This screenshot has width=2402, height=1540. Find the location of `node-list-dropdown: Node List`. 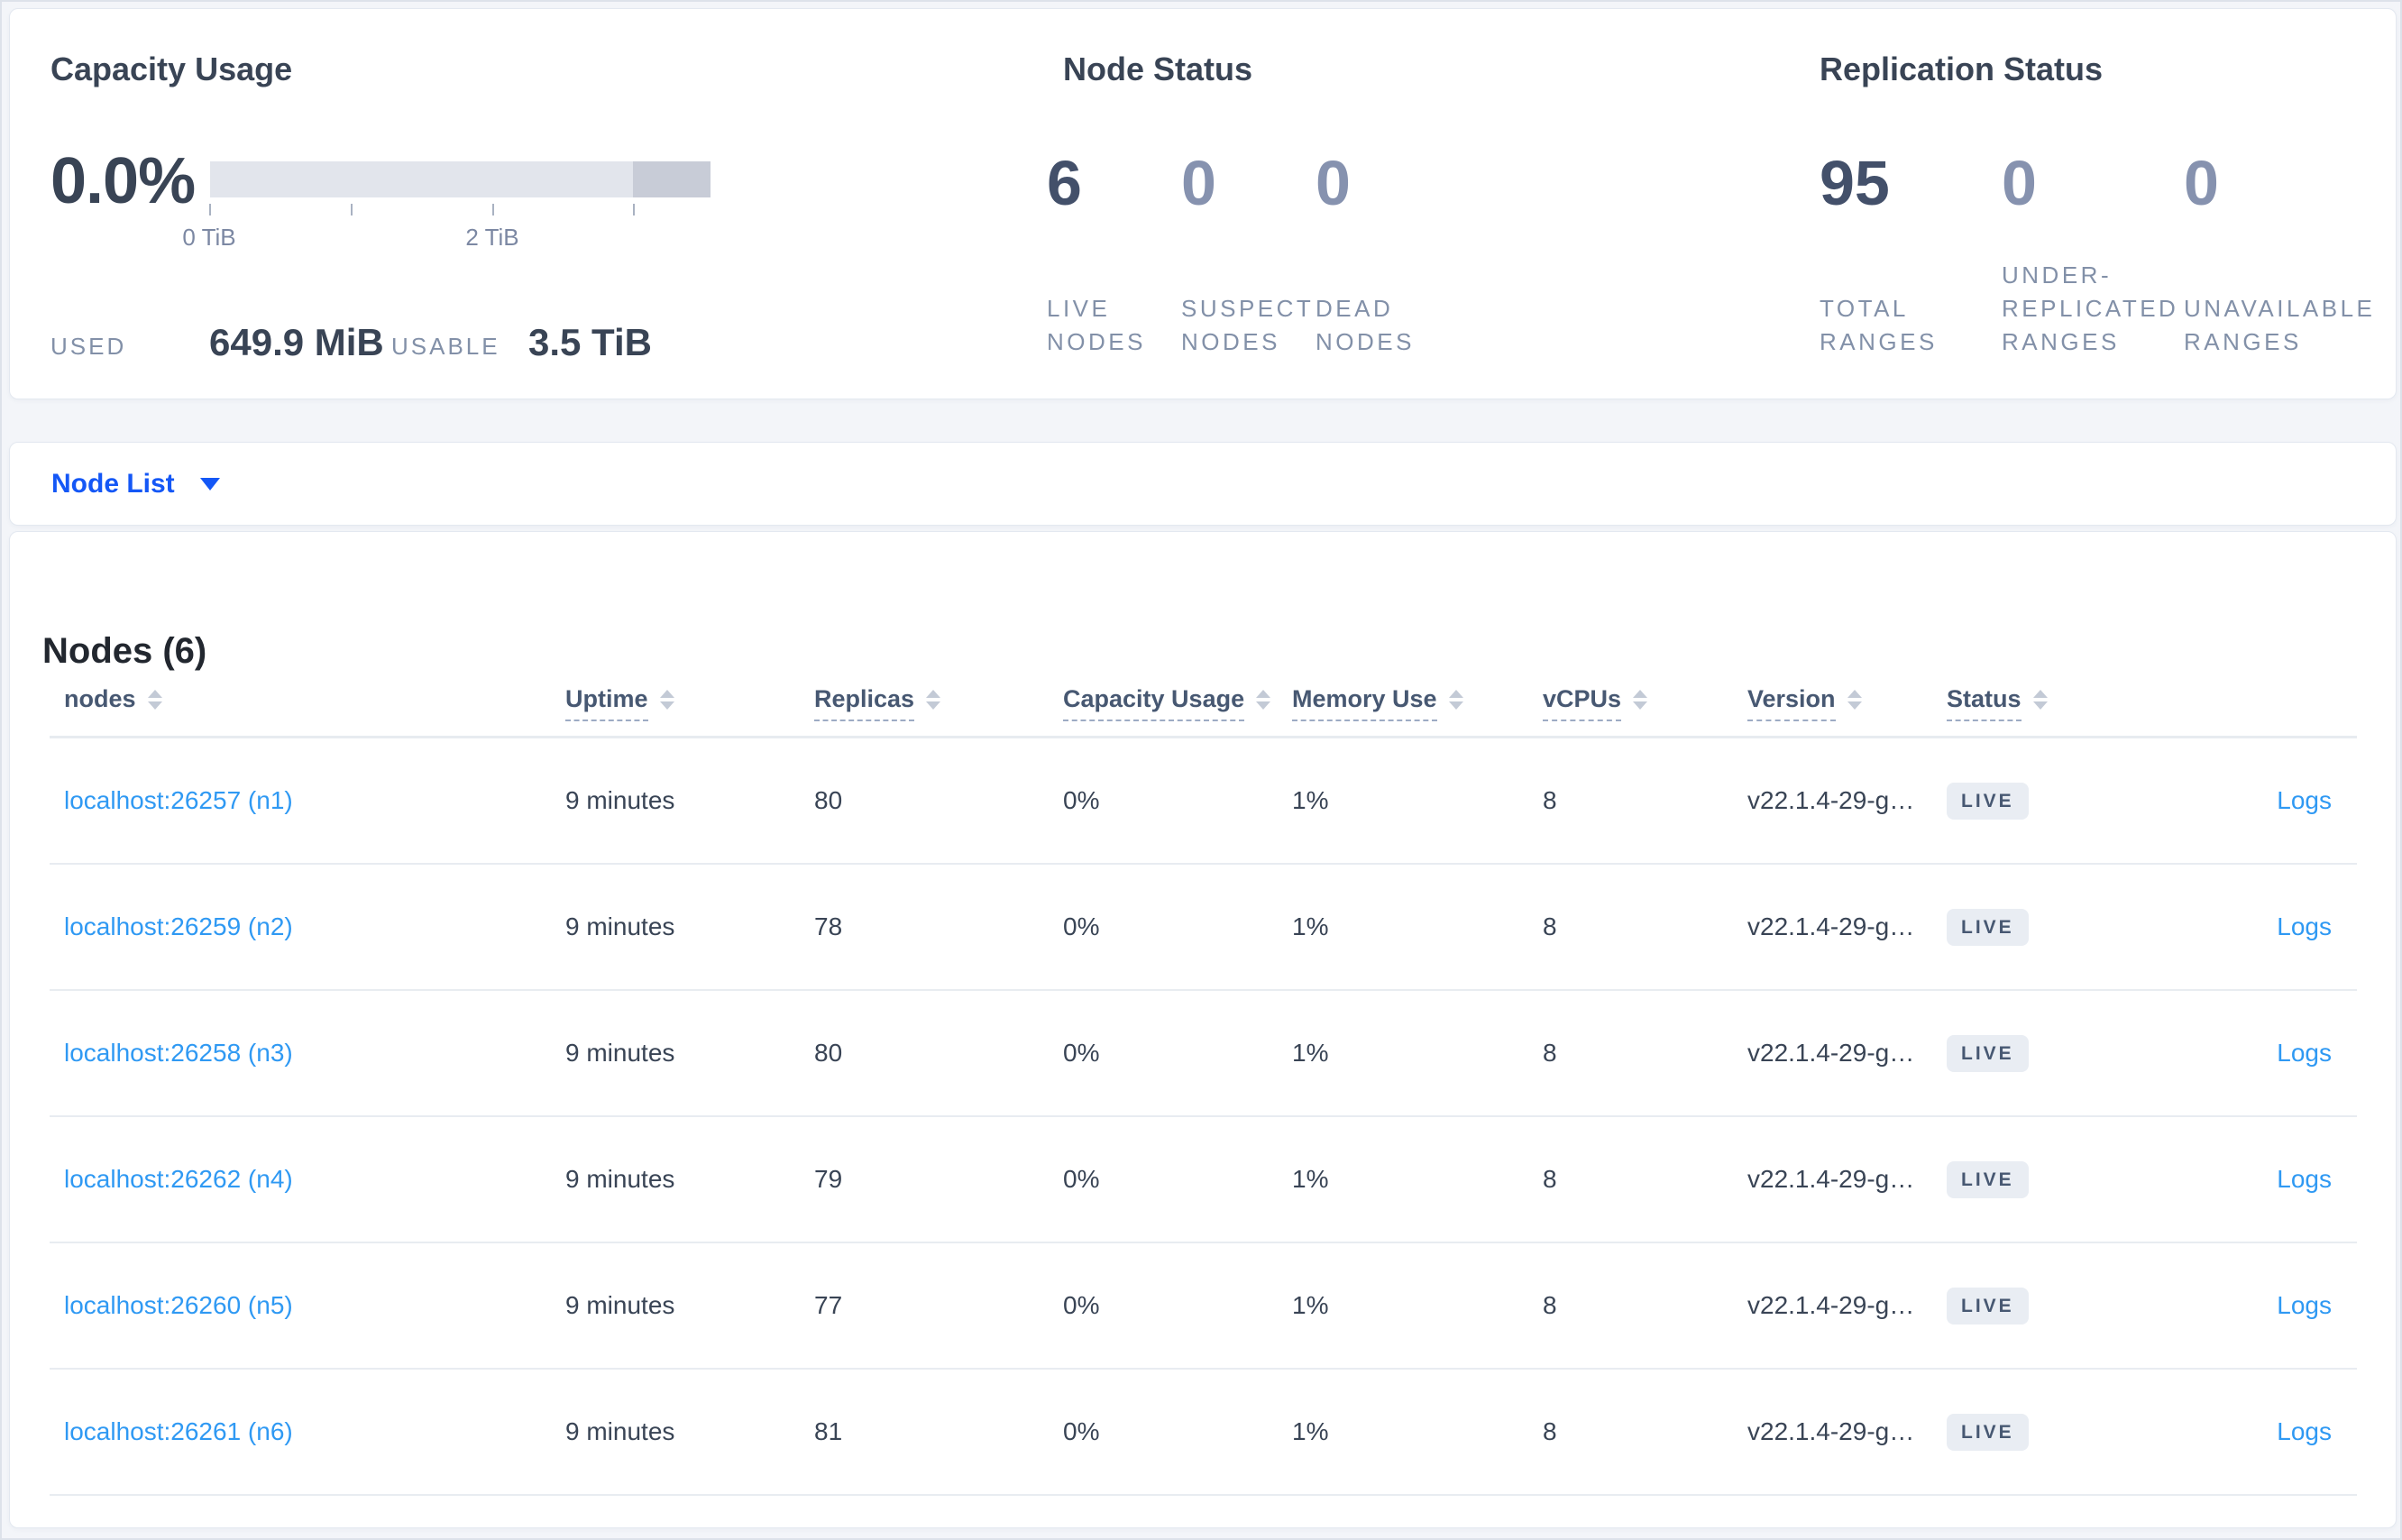

node-list-dropdown: Node List is located at coordinates (113, 484).